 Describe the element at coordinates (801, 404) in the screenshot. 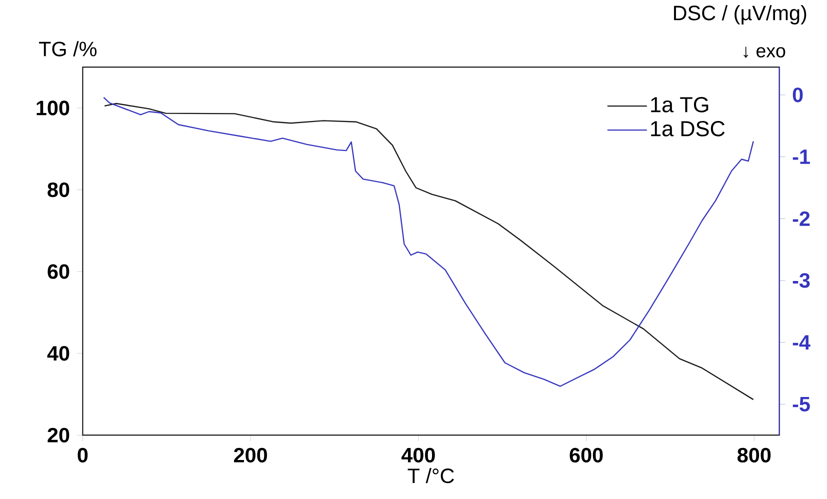

I see `y2-tick-label: -5` at that location.